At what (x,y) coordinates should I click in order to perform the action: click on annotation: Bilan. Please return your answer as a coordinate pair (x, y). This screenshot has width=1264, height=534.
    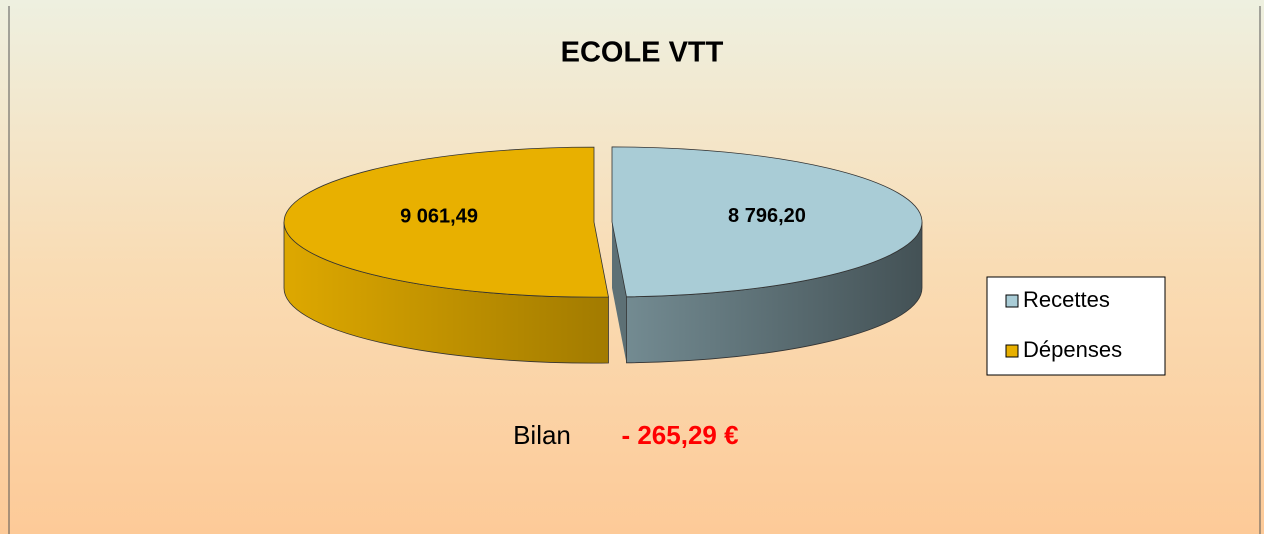
    Looking at the image, I should click on (542, 435).